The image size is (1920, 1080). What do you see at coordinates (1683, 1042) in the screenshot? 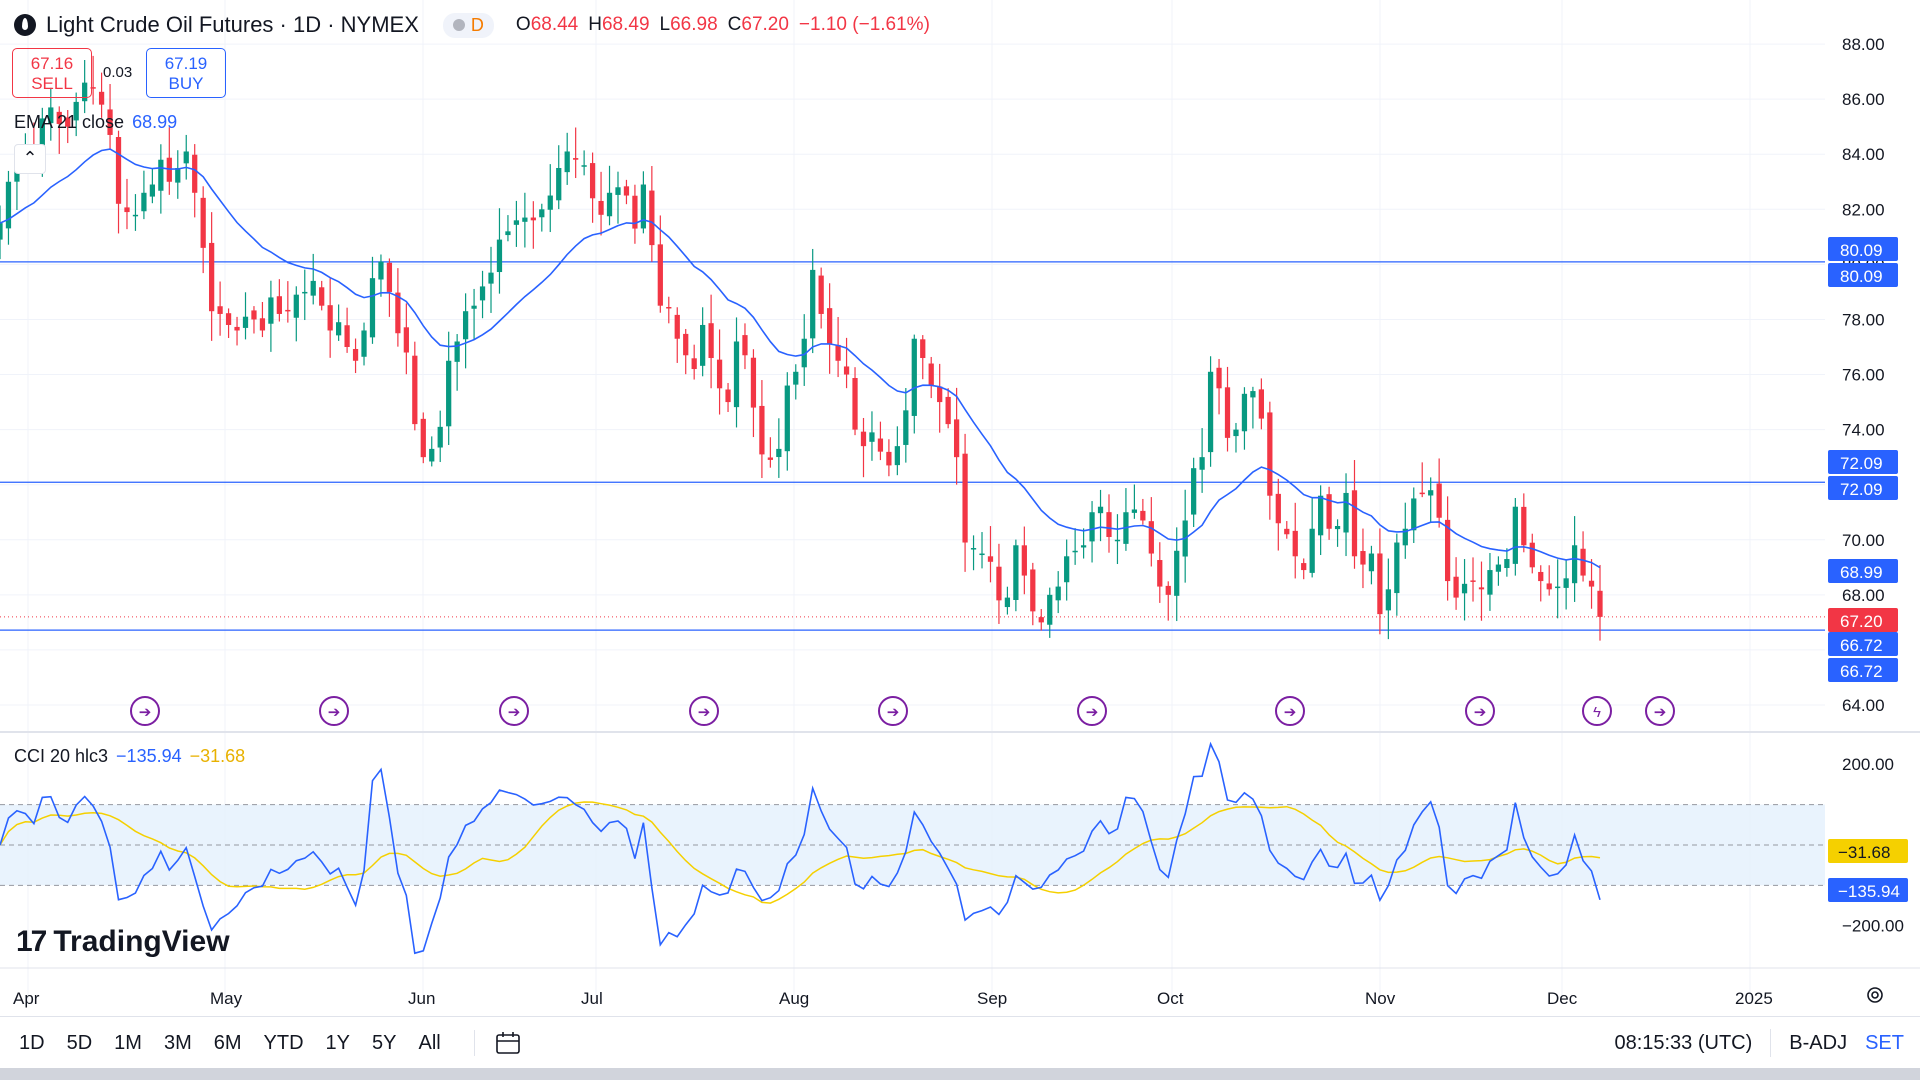
I see `clock-time: 08:15:33 (UTC)` at bounding box center [1683, 1042].